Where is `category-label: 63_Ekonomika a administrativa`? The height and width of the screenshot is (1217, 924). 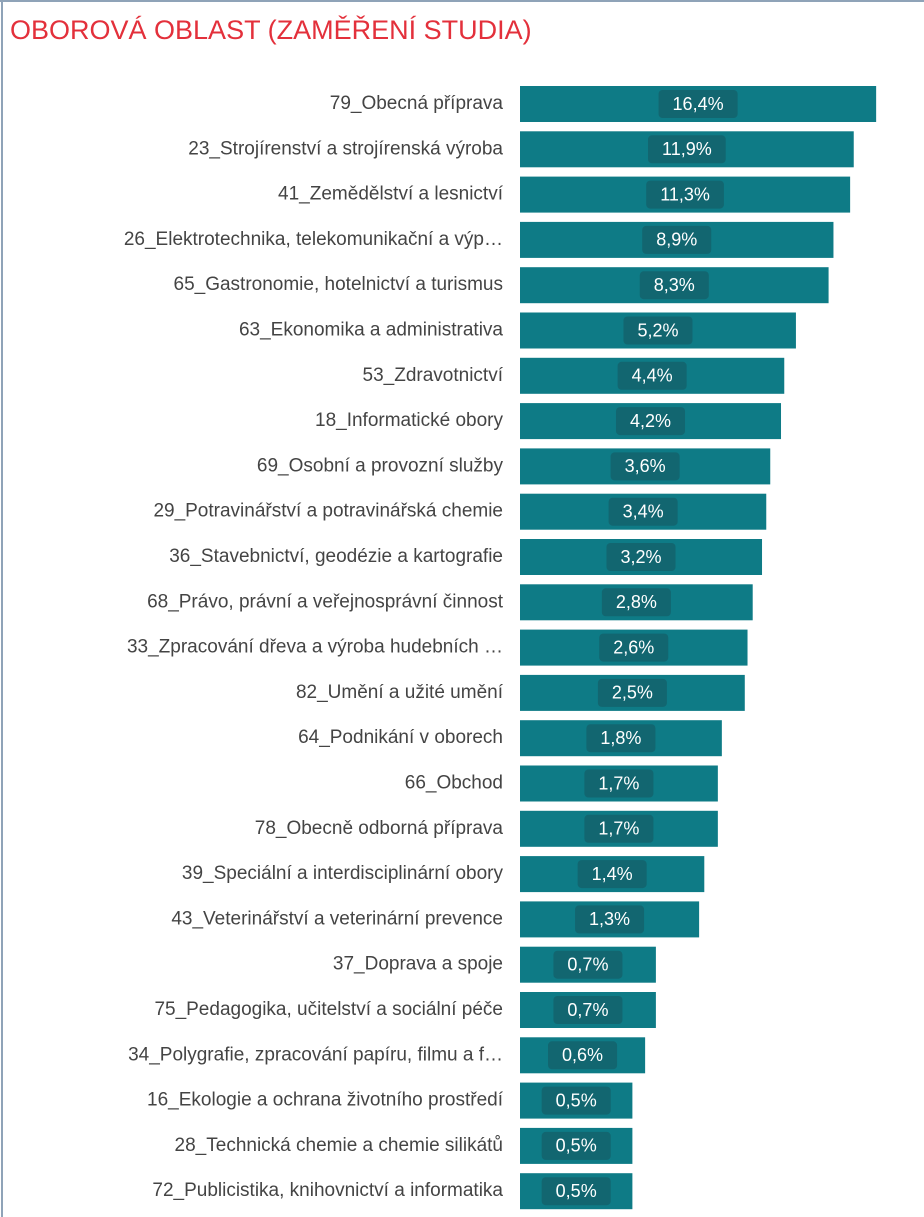
category-label: 63_Ekonomika a administrativa is located at coordinates (371, 330).